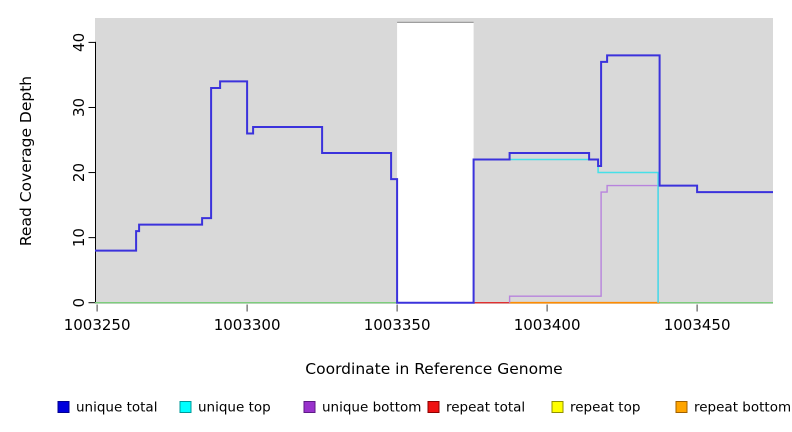 The image size is (792, 432). I want to click on legend-item-repeat-top: repeat top, so click(595, 408).